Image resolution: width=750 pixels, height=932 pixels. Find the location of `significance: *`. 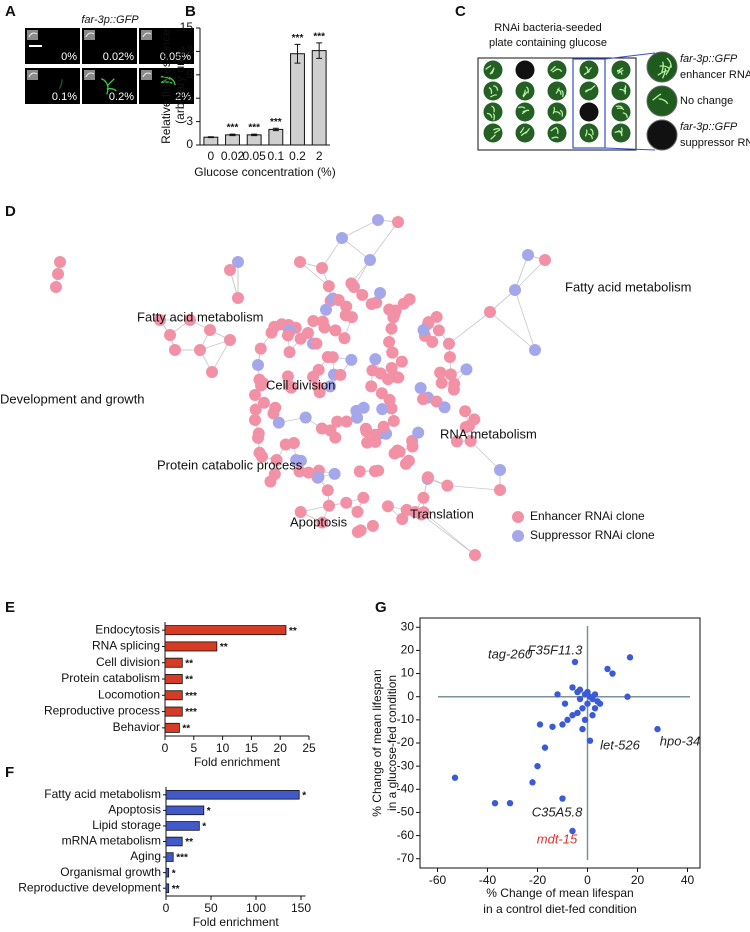

significance: * is located at coordinates (204, 827).